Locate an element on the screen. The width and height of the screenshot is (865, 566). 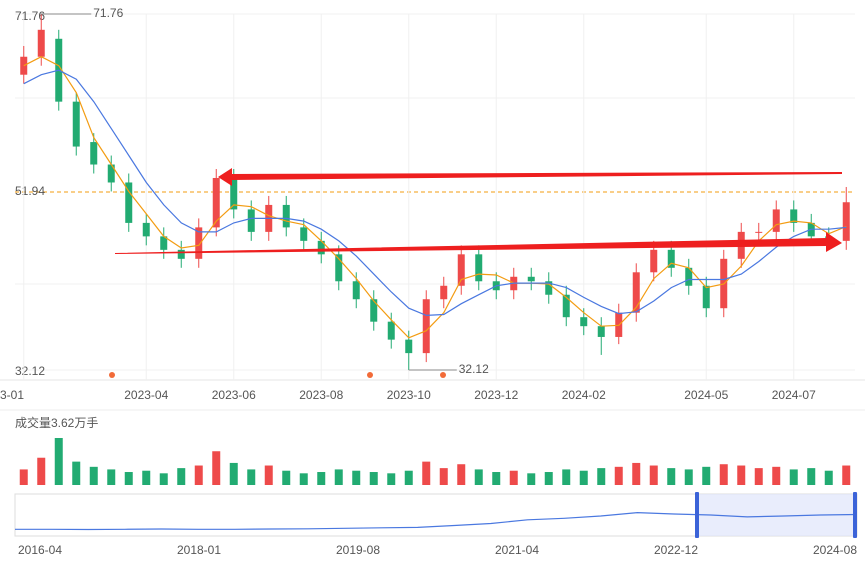
navigator-label: 2024-08 is located at coordinates (835, 550).